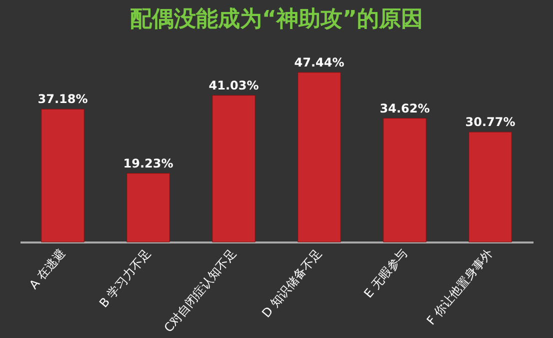 The height and width of the screenshot is (338, 553). What do you see at coordinates (292, 283) in the screenshot?
I see `x-tick-label: D 知识储备不足` at bounding box center [292, 283].